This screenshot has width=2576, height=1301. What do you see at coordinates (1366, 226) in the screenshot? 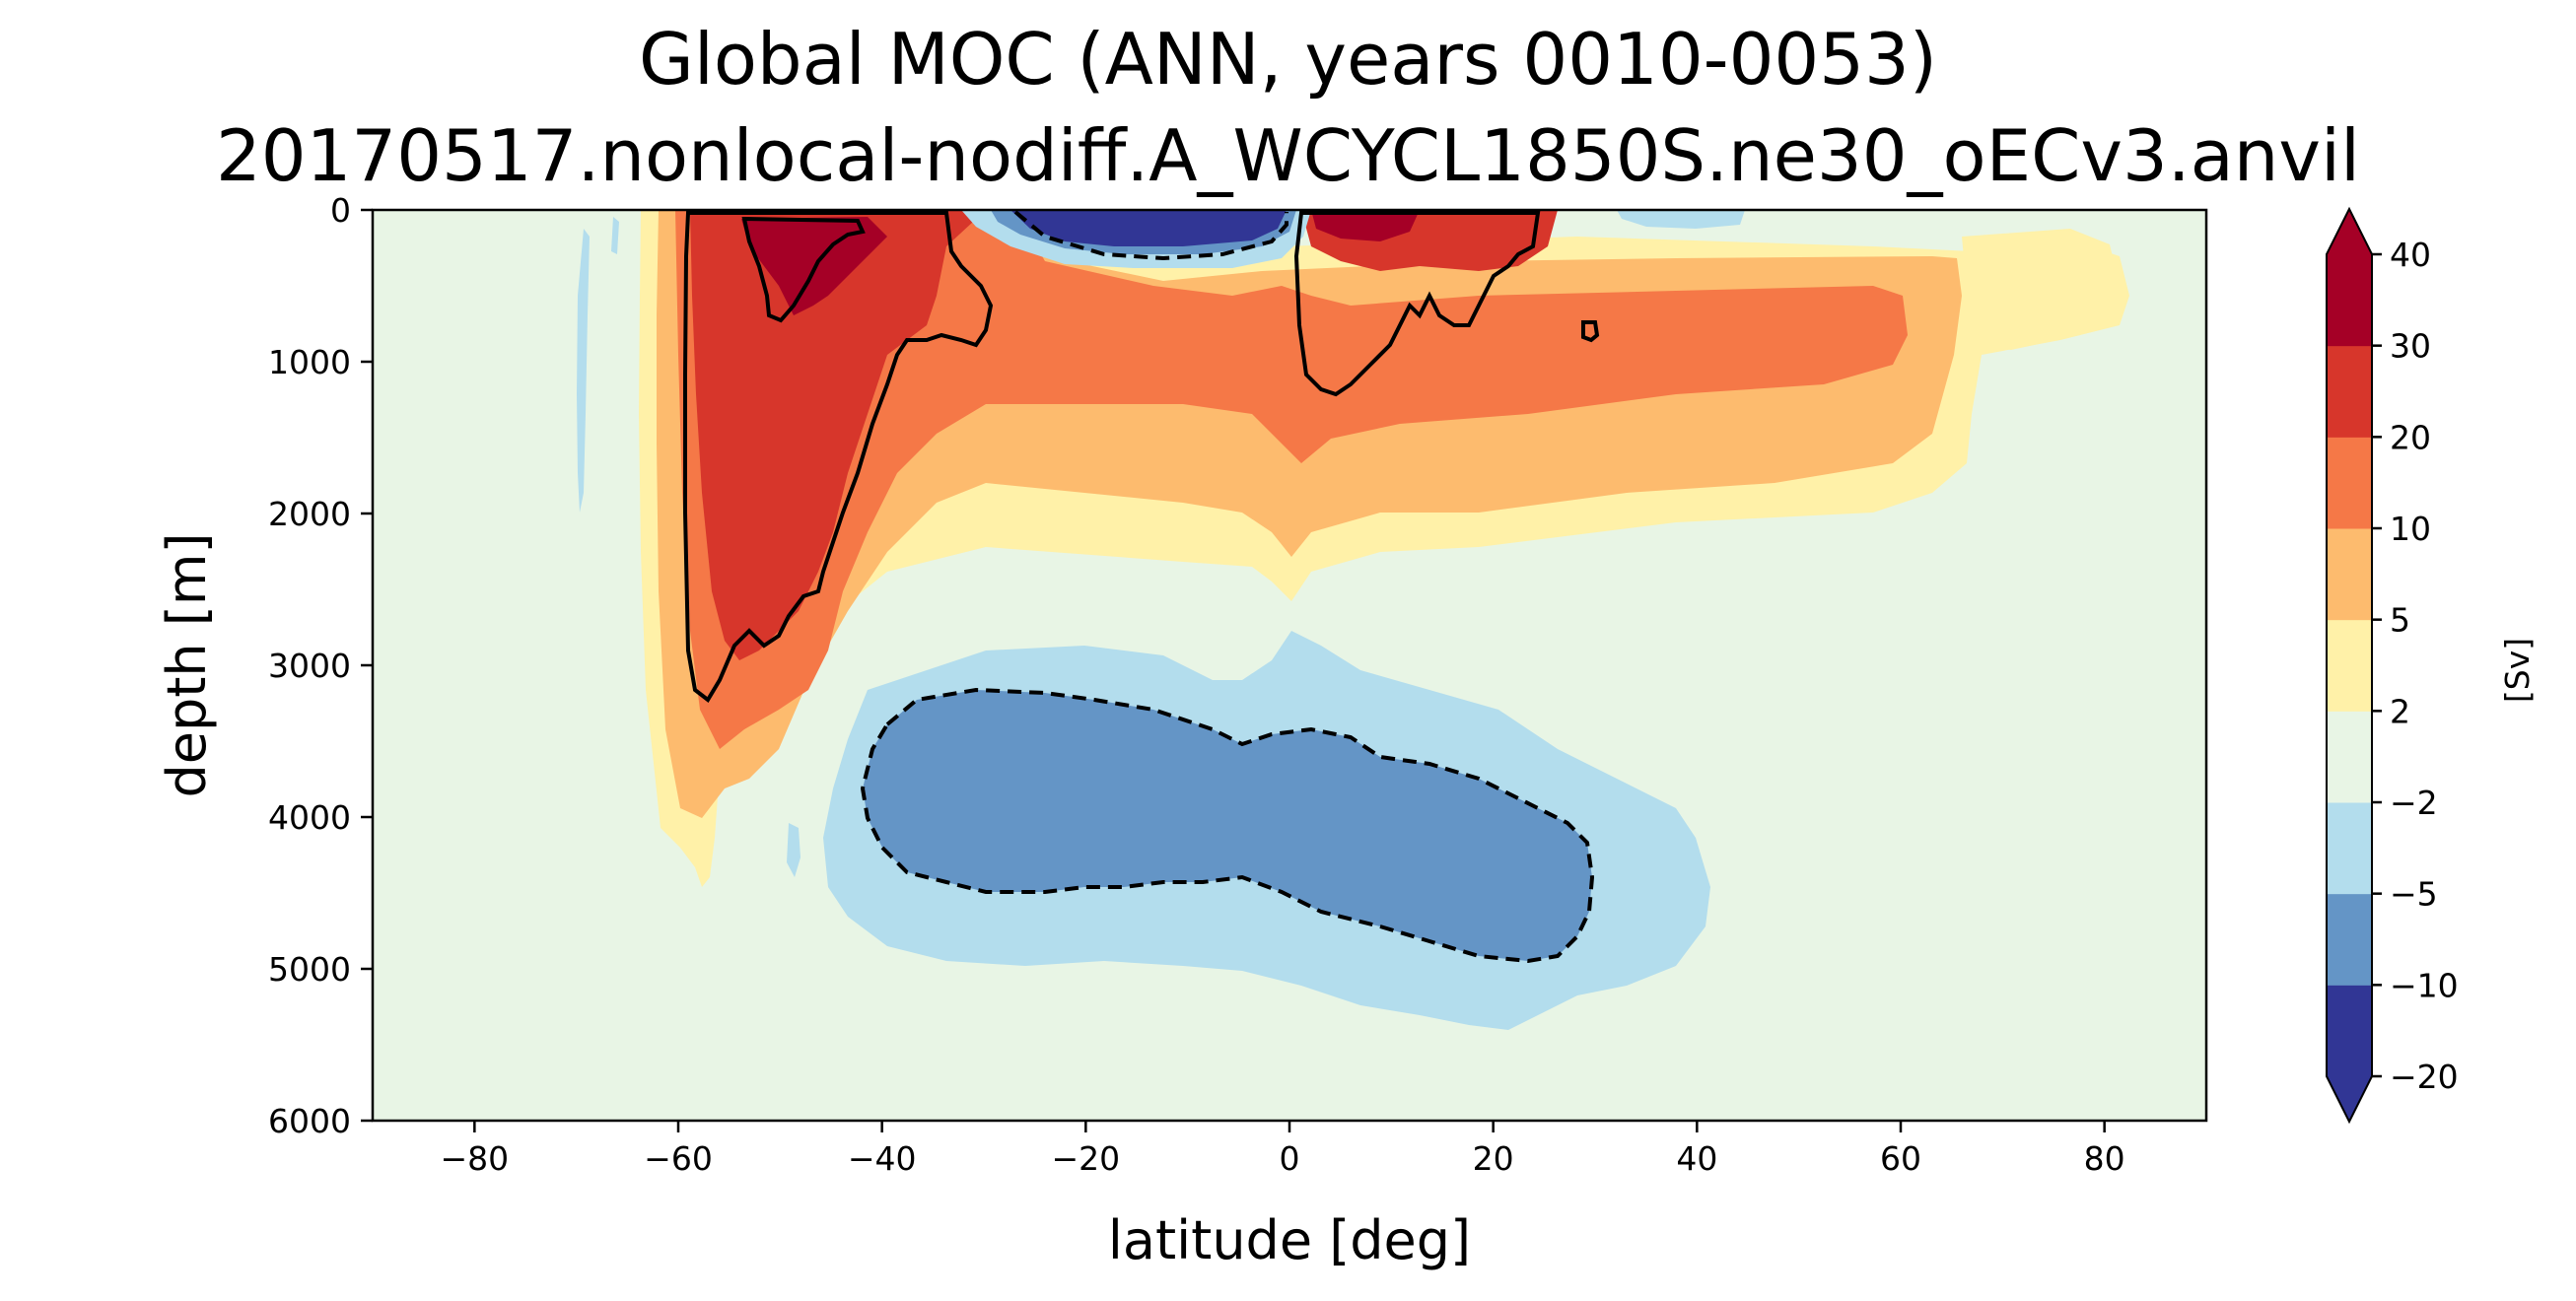
I see `field-pos-30-north` at bounding box center [1366, 226].